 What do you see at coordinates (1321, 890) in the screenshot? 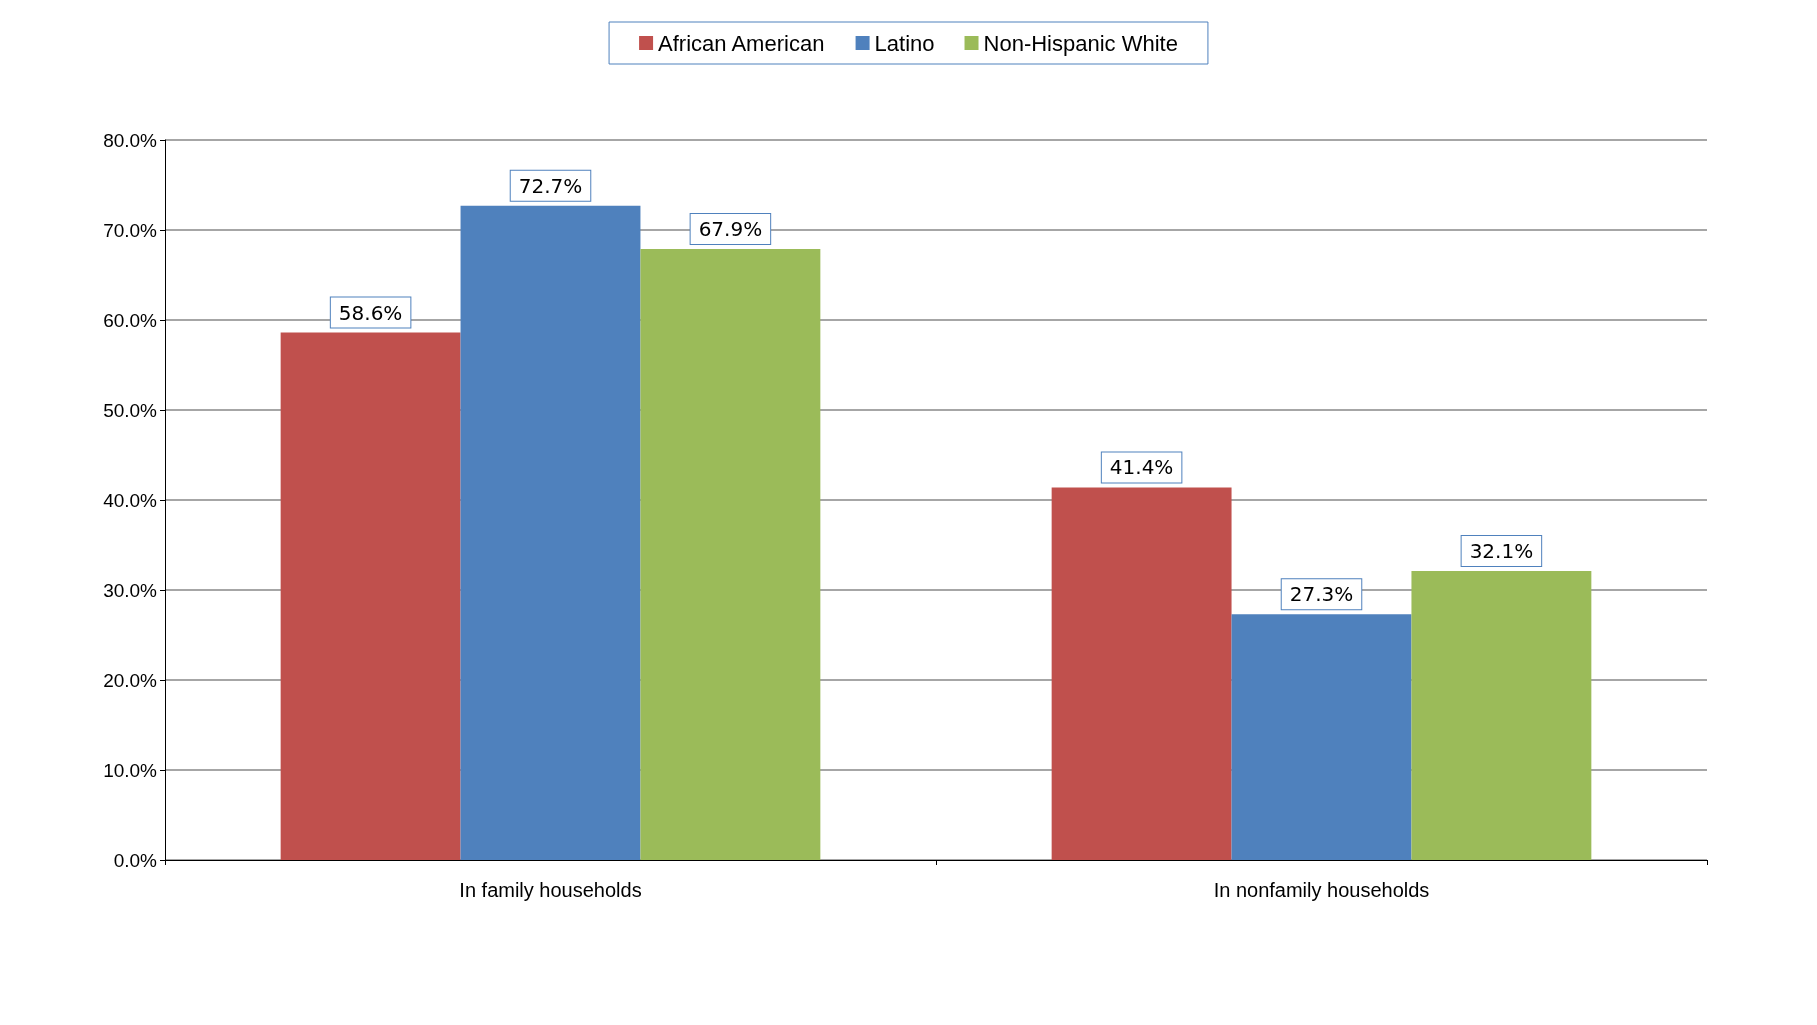
I see `x-tick-label: In nonfamily households` at bounding box center [1321, 890].